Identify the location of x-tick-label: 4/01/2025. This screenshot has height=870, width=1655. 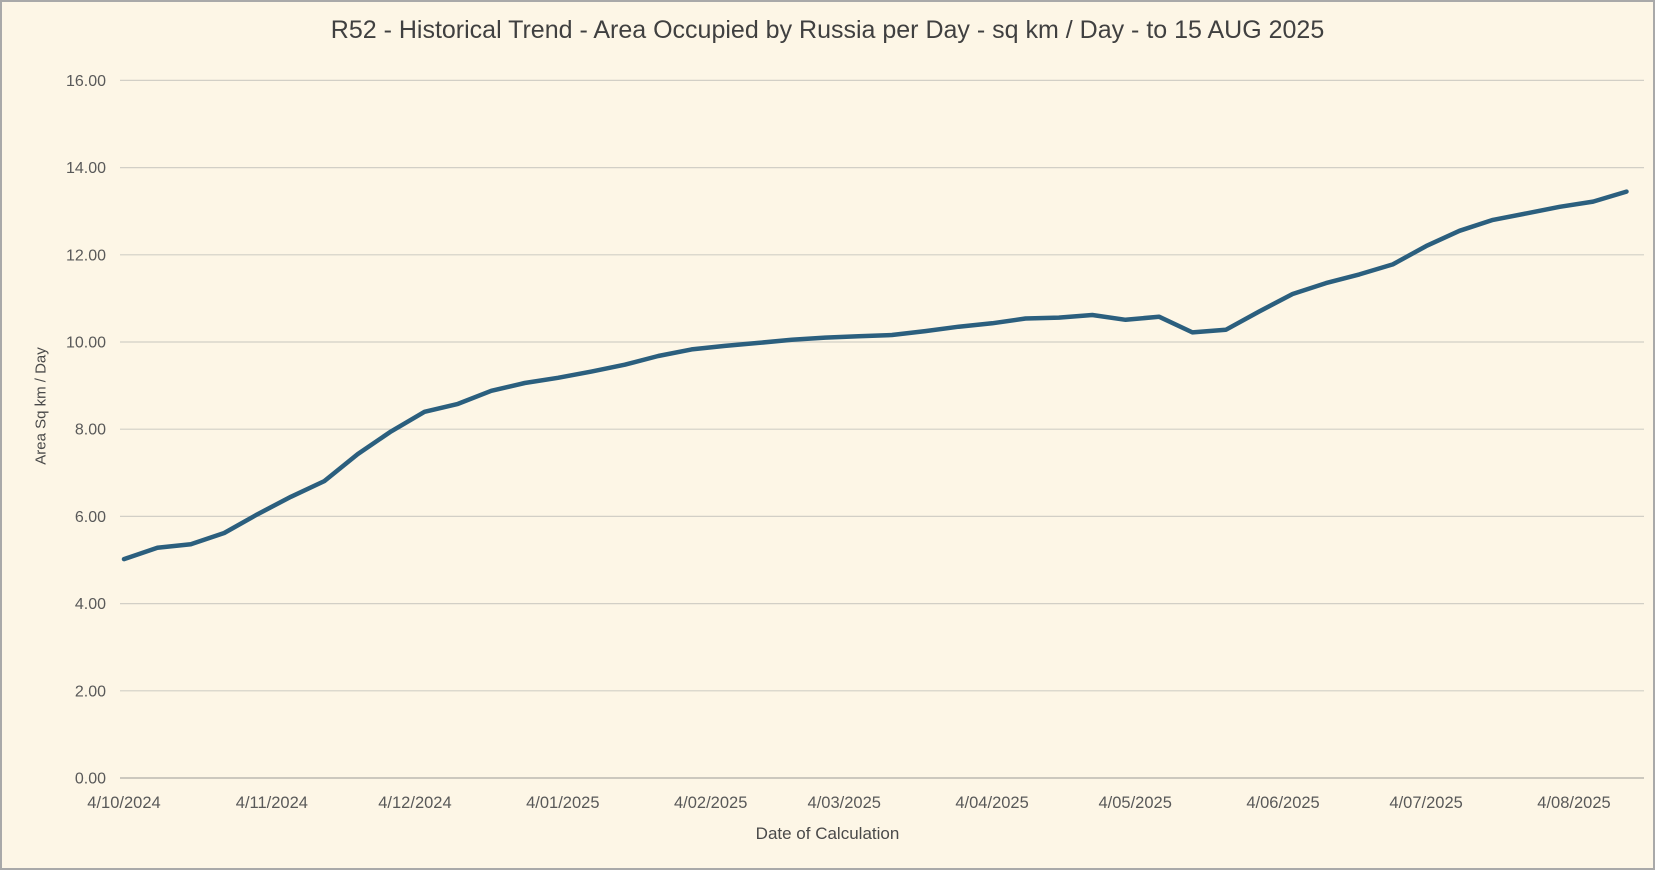
(562, 803).